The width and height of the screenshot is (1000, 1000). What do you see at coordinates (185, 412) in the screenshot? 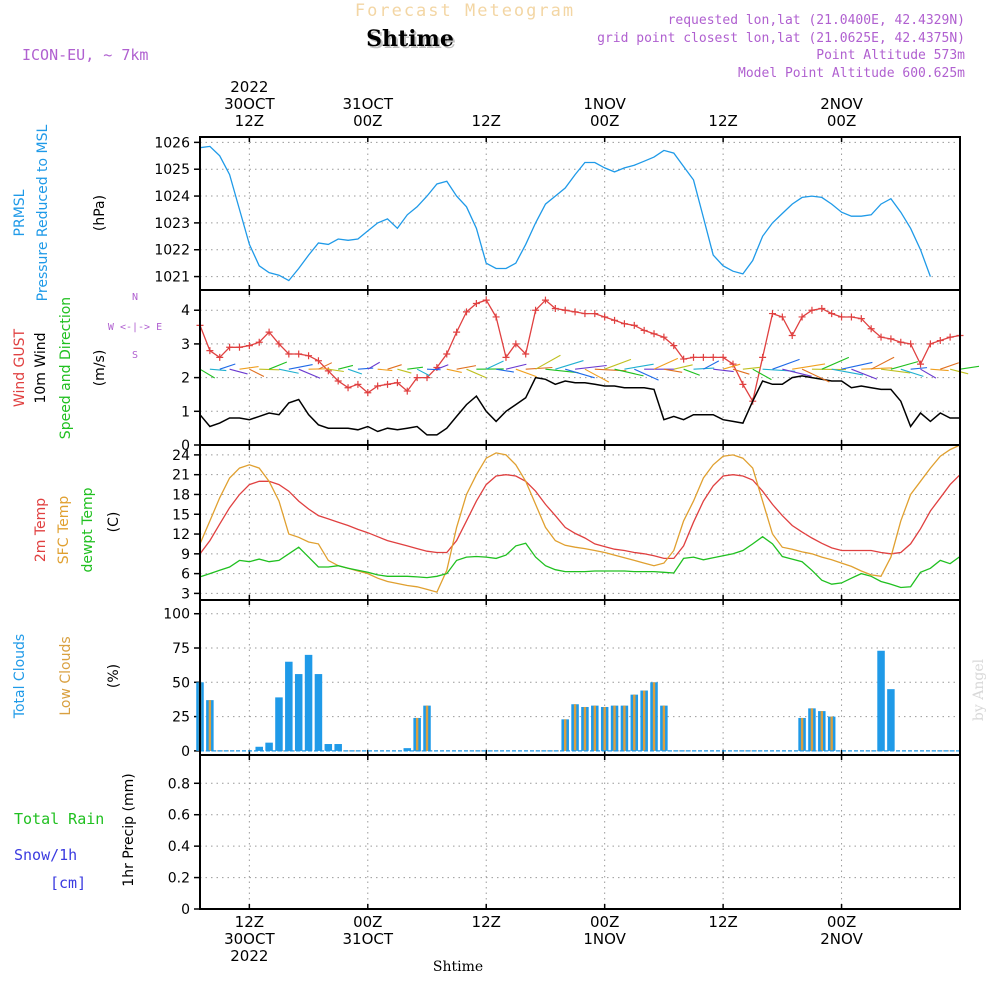
I see `y-tick-label: 1` at bounding box center [185, 412].